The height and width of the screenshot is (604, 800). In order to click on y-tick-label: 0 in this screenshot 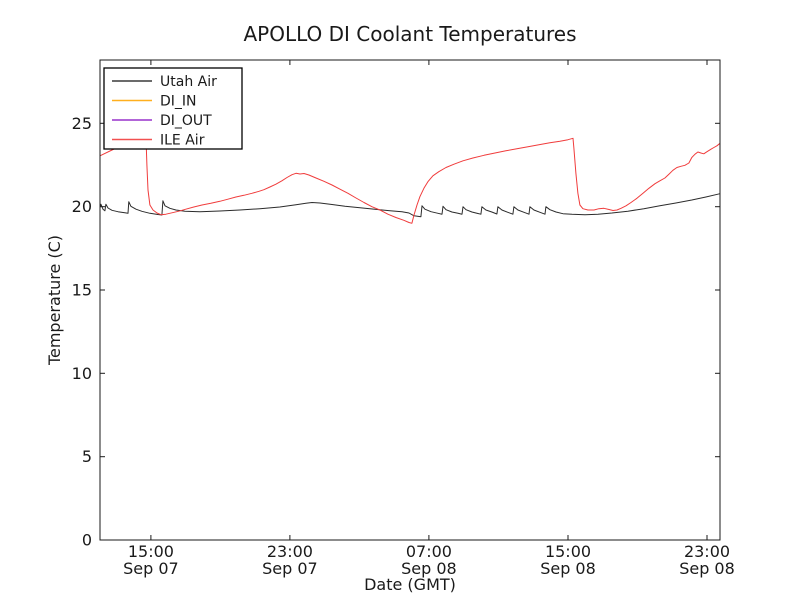, I will do `click(87, 540)`.